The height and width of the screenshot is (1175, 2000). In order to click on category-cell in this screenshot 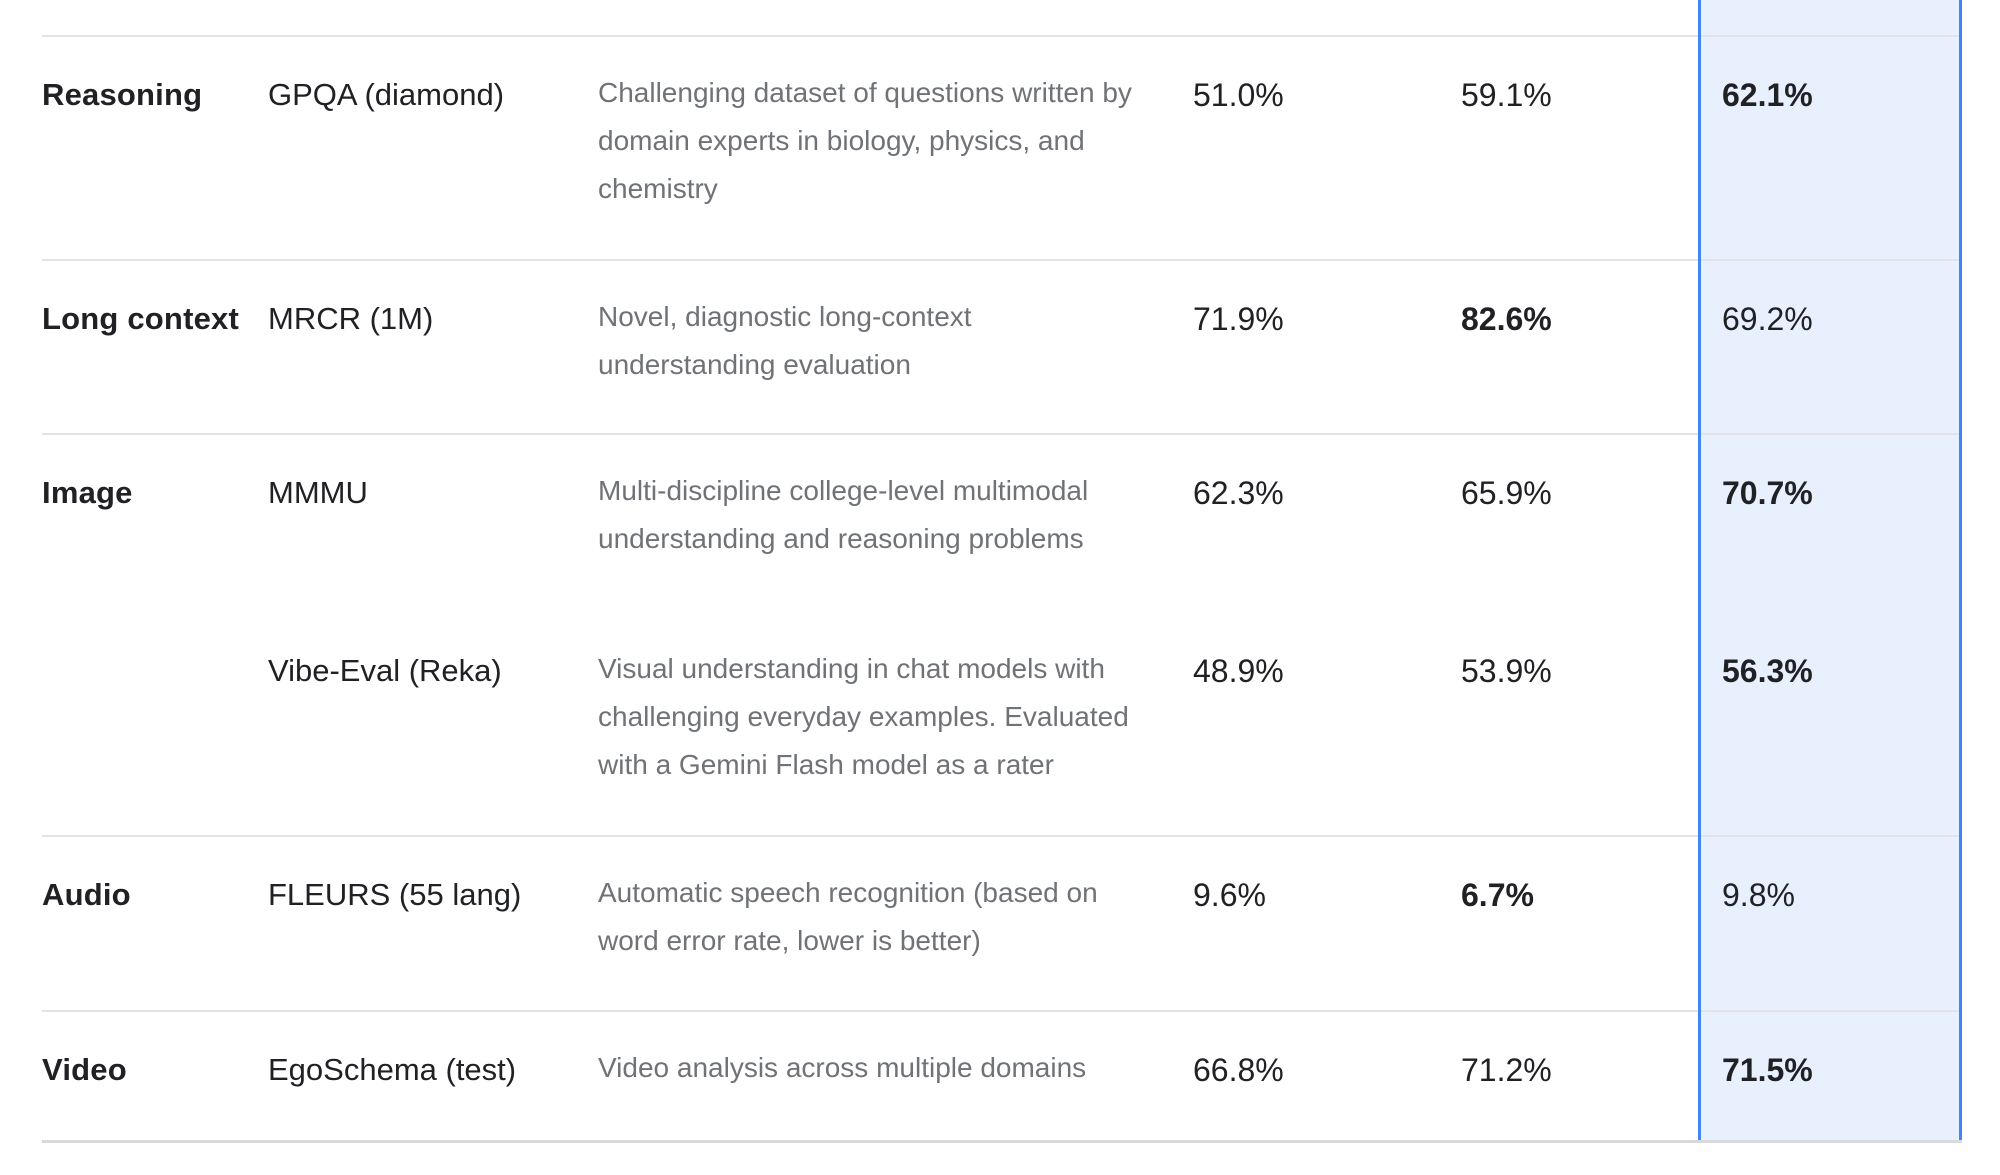, I will do `click(155, 744)`.